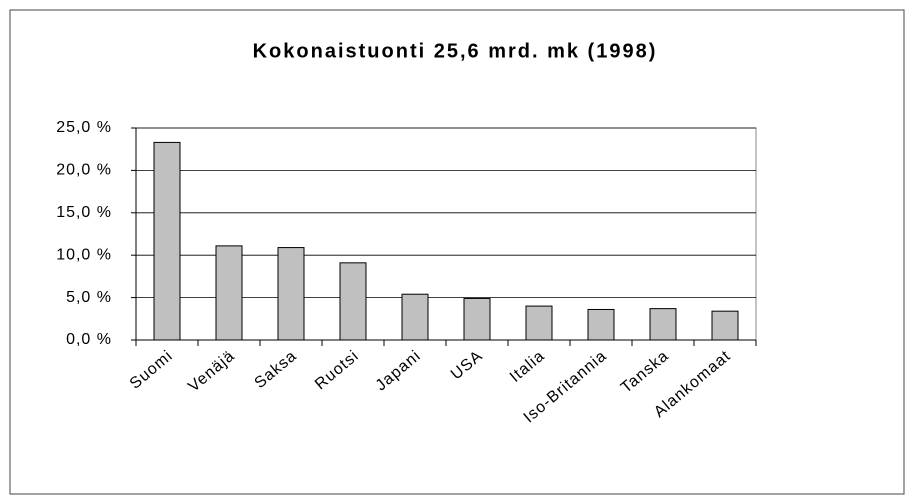  What do you see at coordinates (89, 297) in the screenshot?
I see `y-tick-label: 5,0 %` at bounding box center [89, 297].